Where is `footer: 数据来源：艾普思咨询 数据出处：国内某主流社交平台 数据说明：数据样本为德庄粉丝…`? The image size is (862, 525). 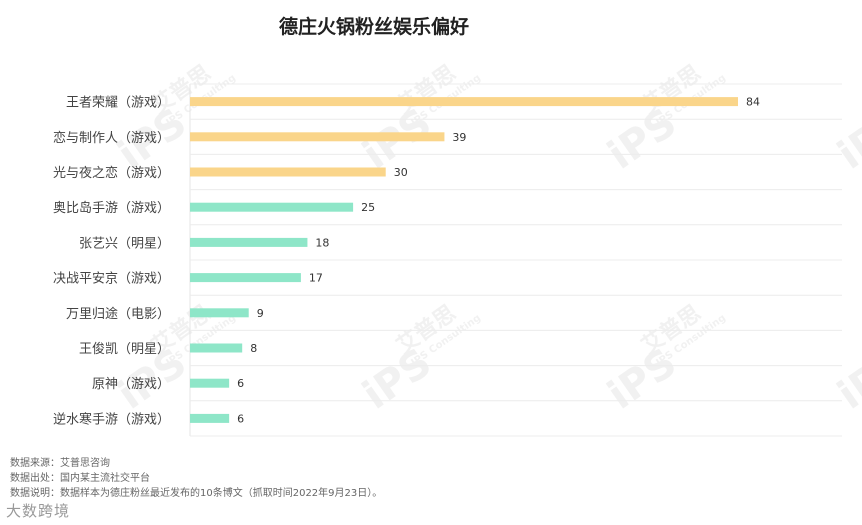 footer: 数据来源：艾普思咨询 数据出处：国内某主流社交平台 数据说明：数据样本为德庄粉丝… is located at coordinates (196, 478).